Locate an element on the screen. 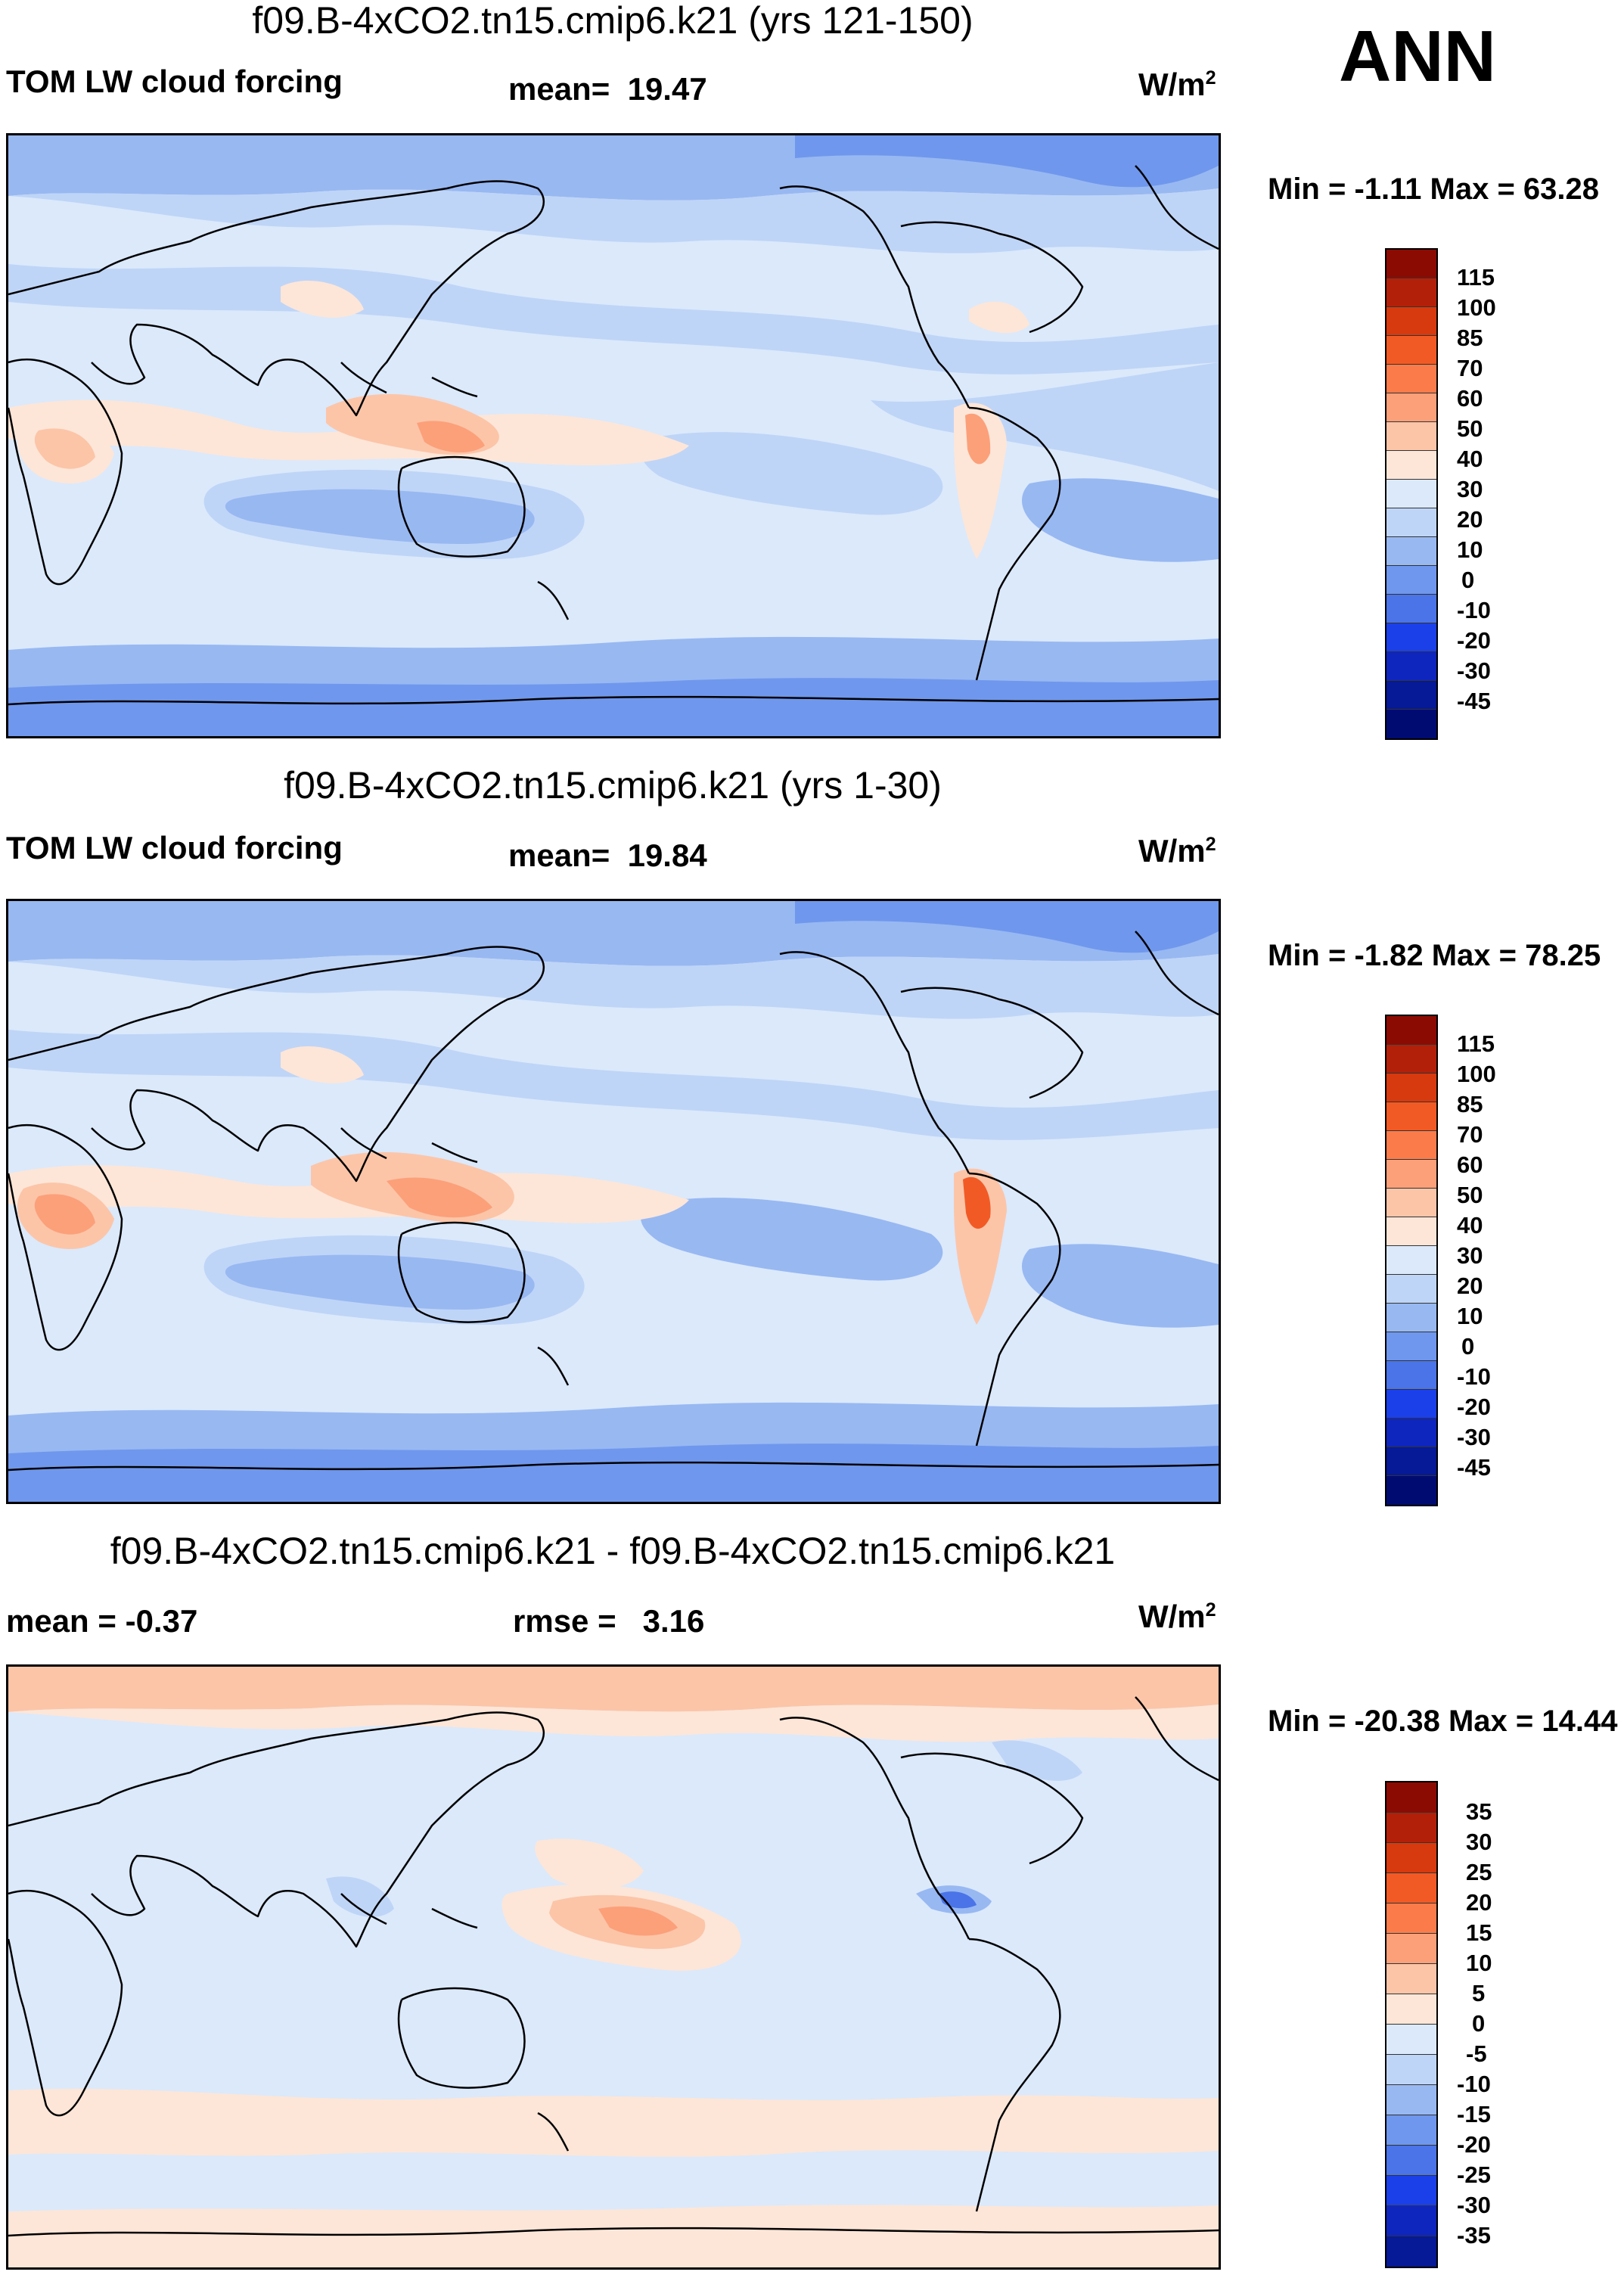 The width and height of the screenshot is (1624, 2278). panel-2-title: f09.B-4xCO2.tn15.cmip6.k21 (yrs 1-30) is located at coordinates (613, 785).